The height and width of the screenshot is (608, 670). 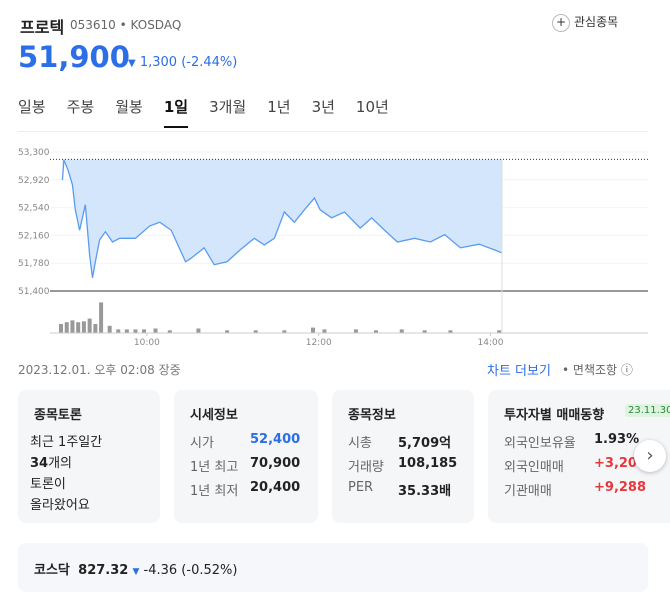 What do you see at coordinates (74, 57) in the screenshot?
I see `price: 51,900` at bounding box center [74, 57].